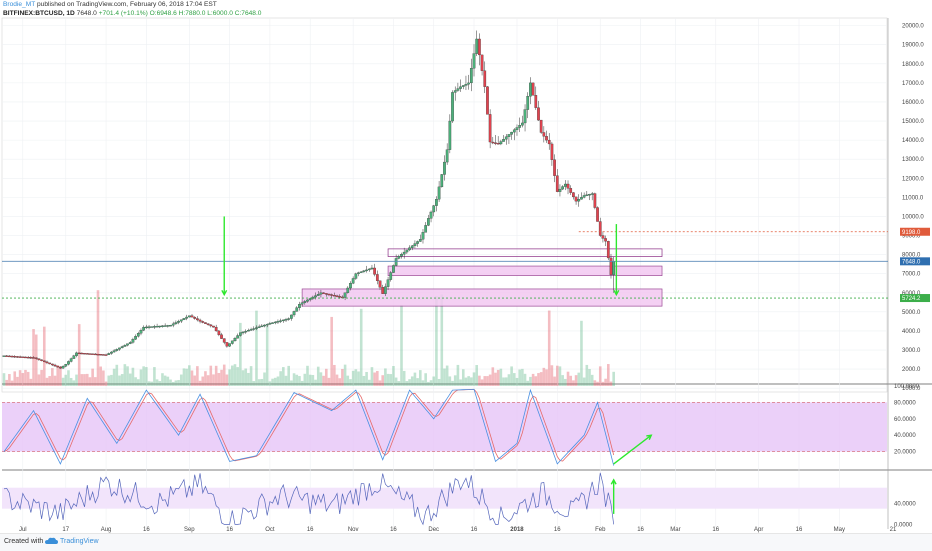 This screenshot has height=551, width=932. Describe the element at coordinates (911, 275) in the screenshot. I see `y-tick-label: 7000.0` at that location.